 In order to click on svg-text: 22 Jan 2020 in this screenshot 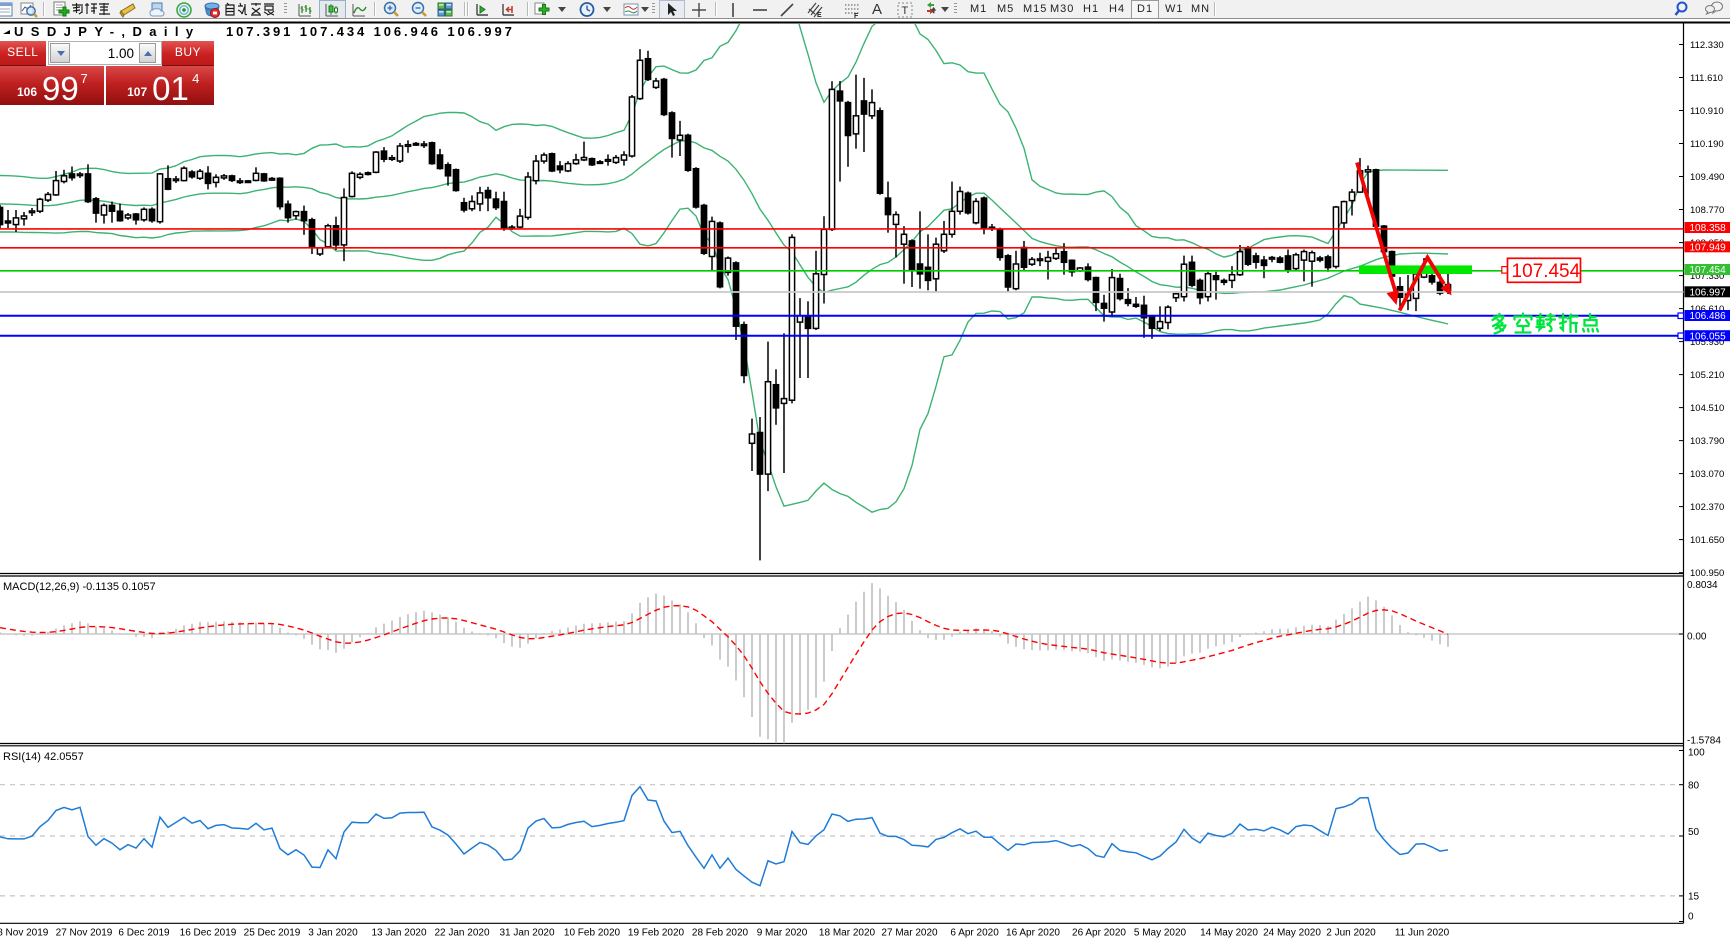, I will do `click(461, 933)`.